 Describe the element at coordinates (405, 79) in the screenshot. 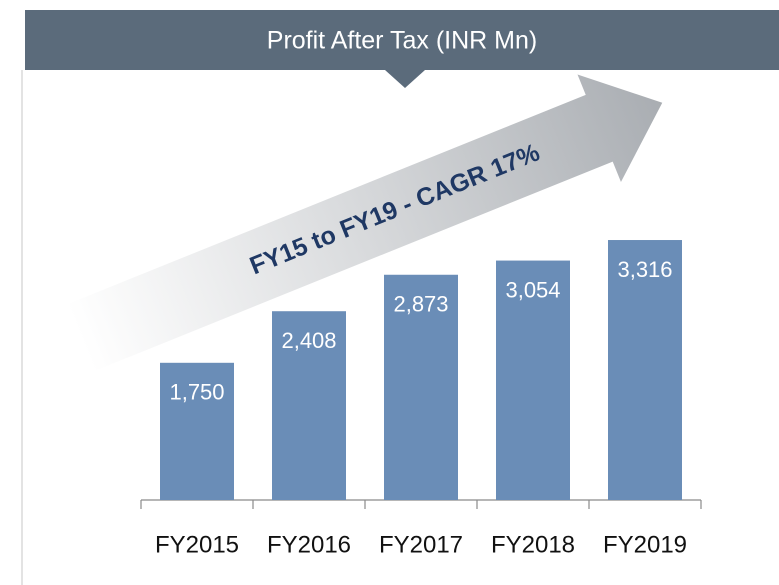

I see `banner-pointer` at that location.